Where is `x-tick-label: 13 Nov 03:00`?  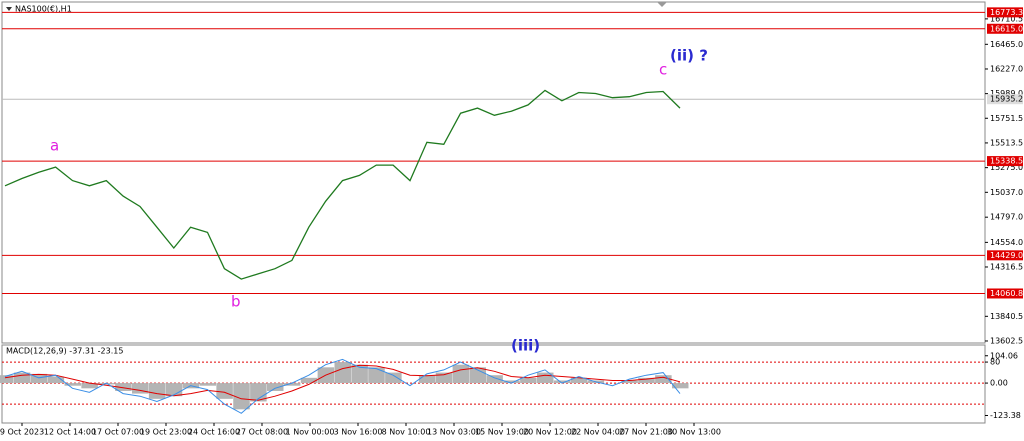 x-tick-label: 13 Nov 03:00 is located at coordinates (454, 432).